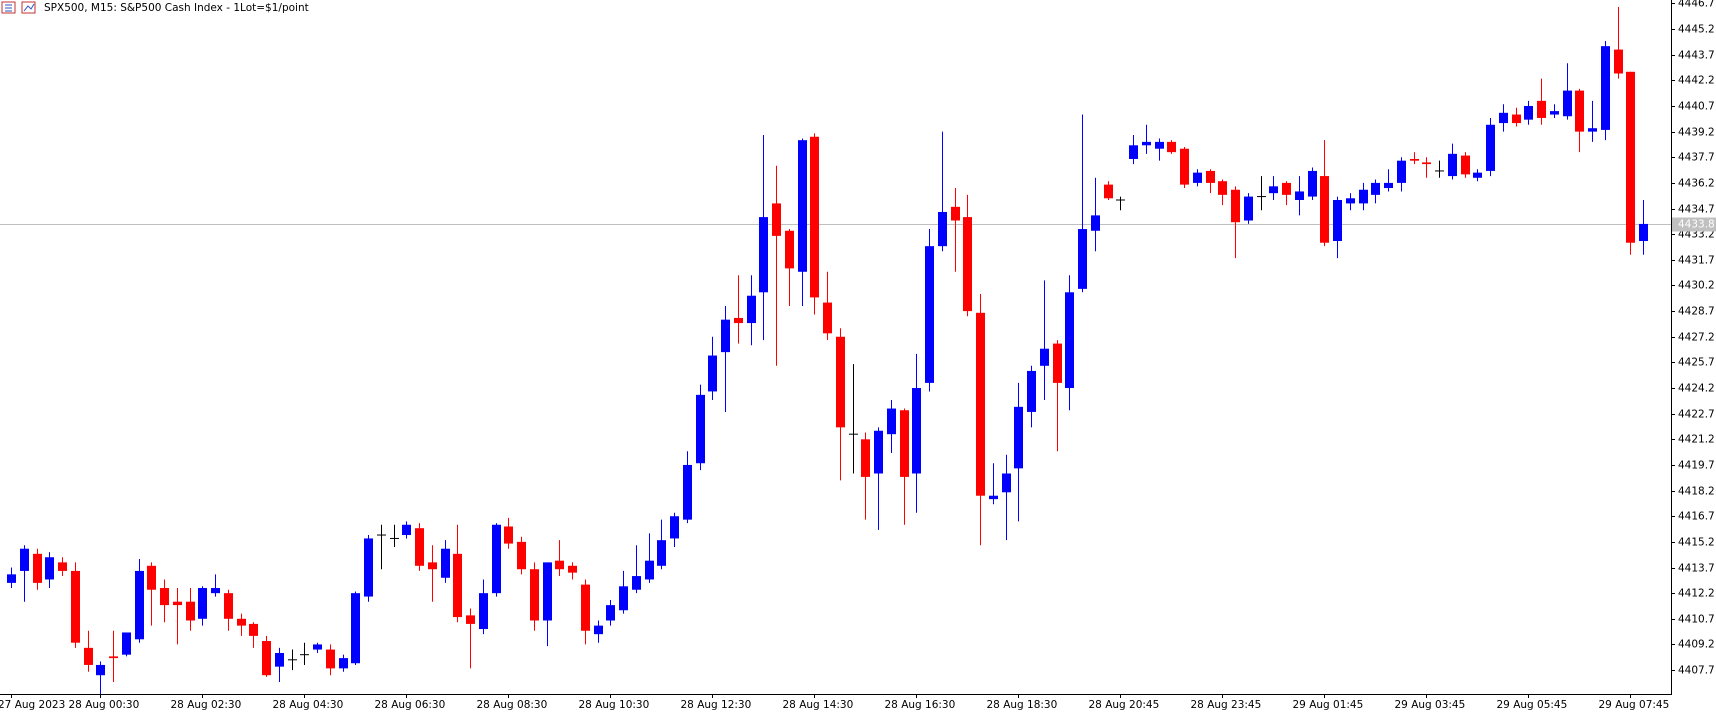 The image size is (1716, 714). What do you see at coordinates (1696, 286) in the screenshot?
I see `y-tick-label: 4430.2` at bounding box center [1696, 286].